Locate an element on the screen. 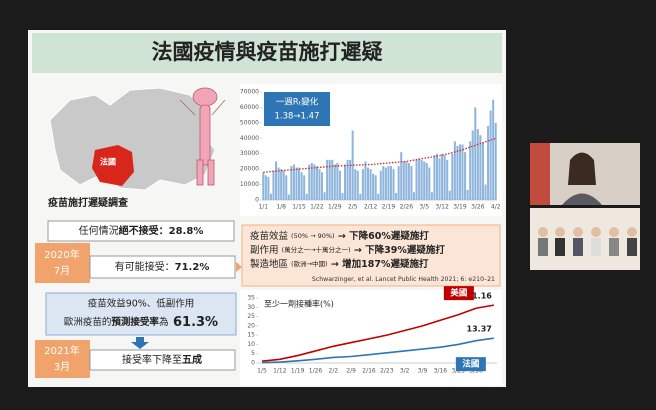 Image resolution: width=656 pixels, height=410 pixels. arrow is located at coordinates (140, 343).